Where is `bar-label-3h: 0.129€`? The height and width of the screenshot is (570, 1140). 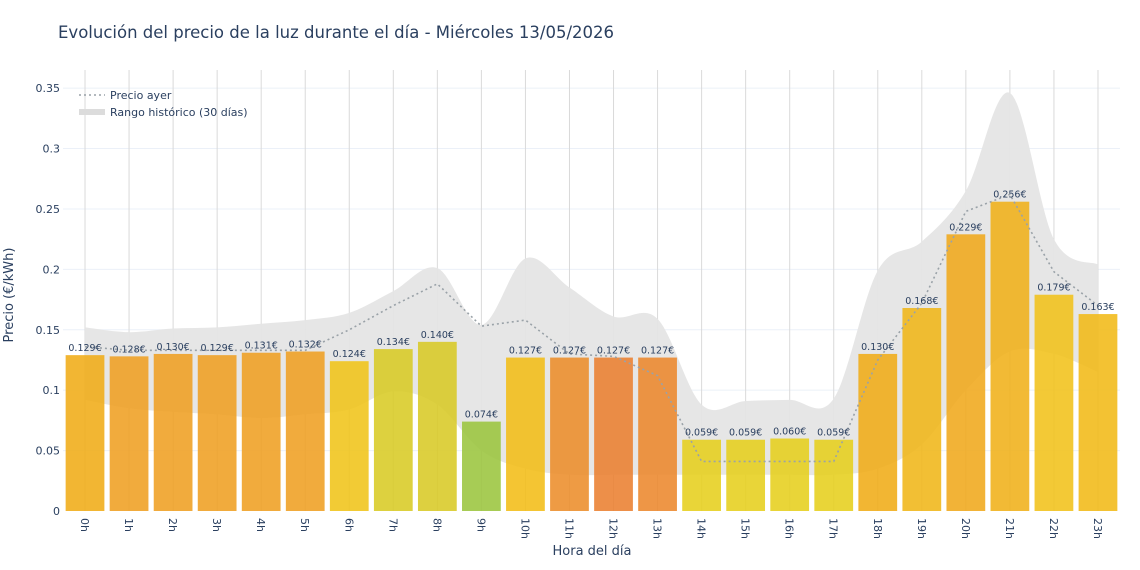
bar-label-3h: 0.129€ is located at coordinates (217, 348).